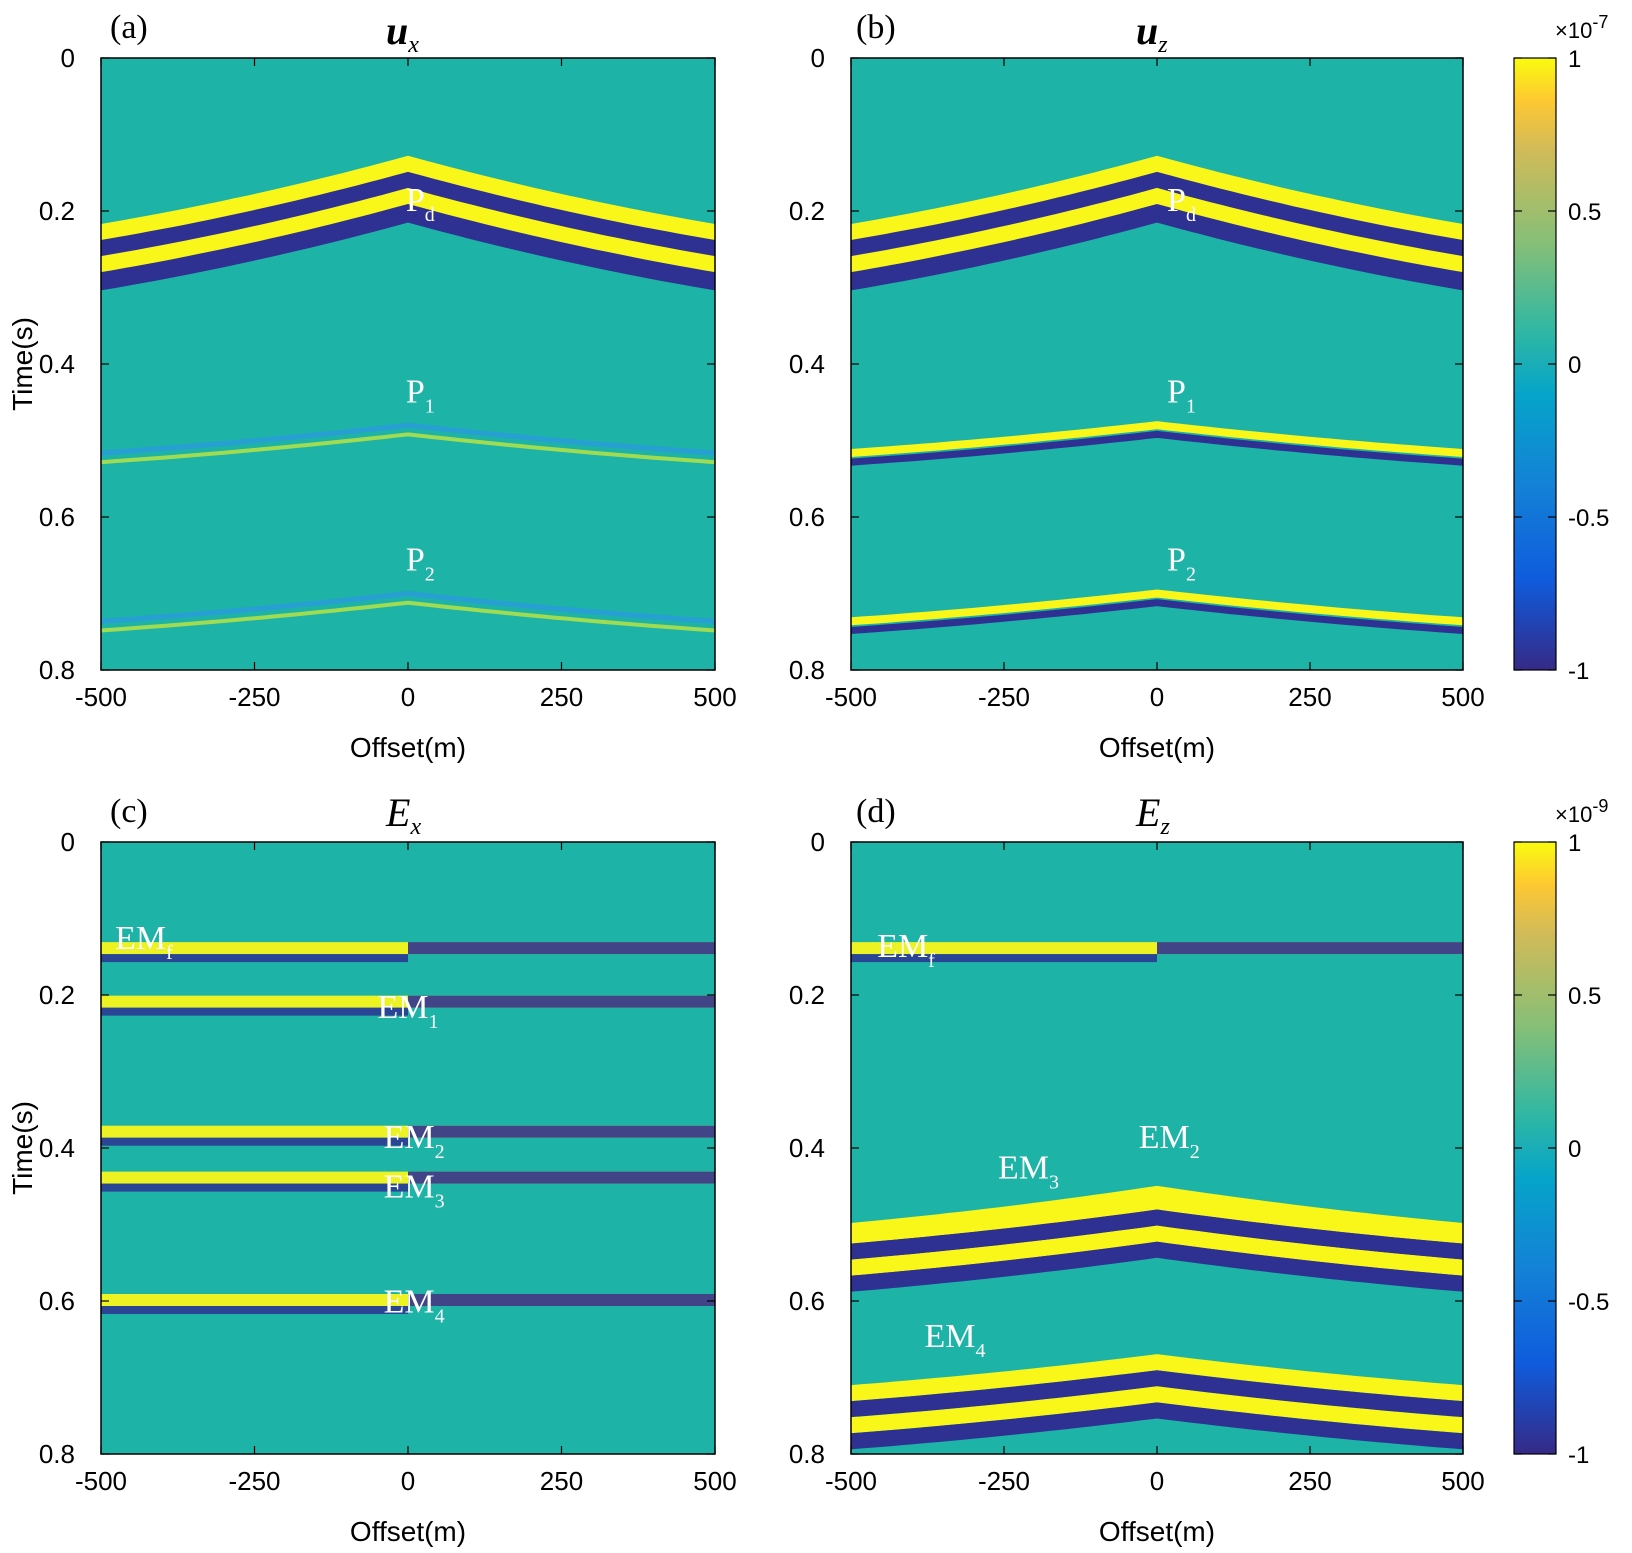  Describe the element at coordinates (420, 384) in the screenshot. I see `panel-a-annotations: Pd P1 P2` at that location.